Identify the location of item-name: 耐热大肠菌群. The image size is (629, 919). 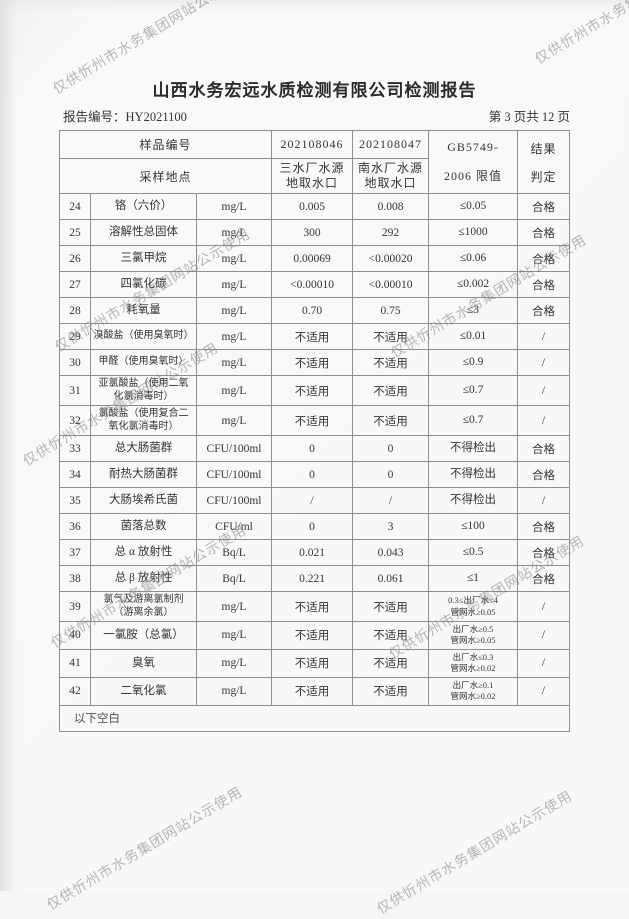
(143, 474).